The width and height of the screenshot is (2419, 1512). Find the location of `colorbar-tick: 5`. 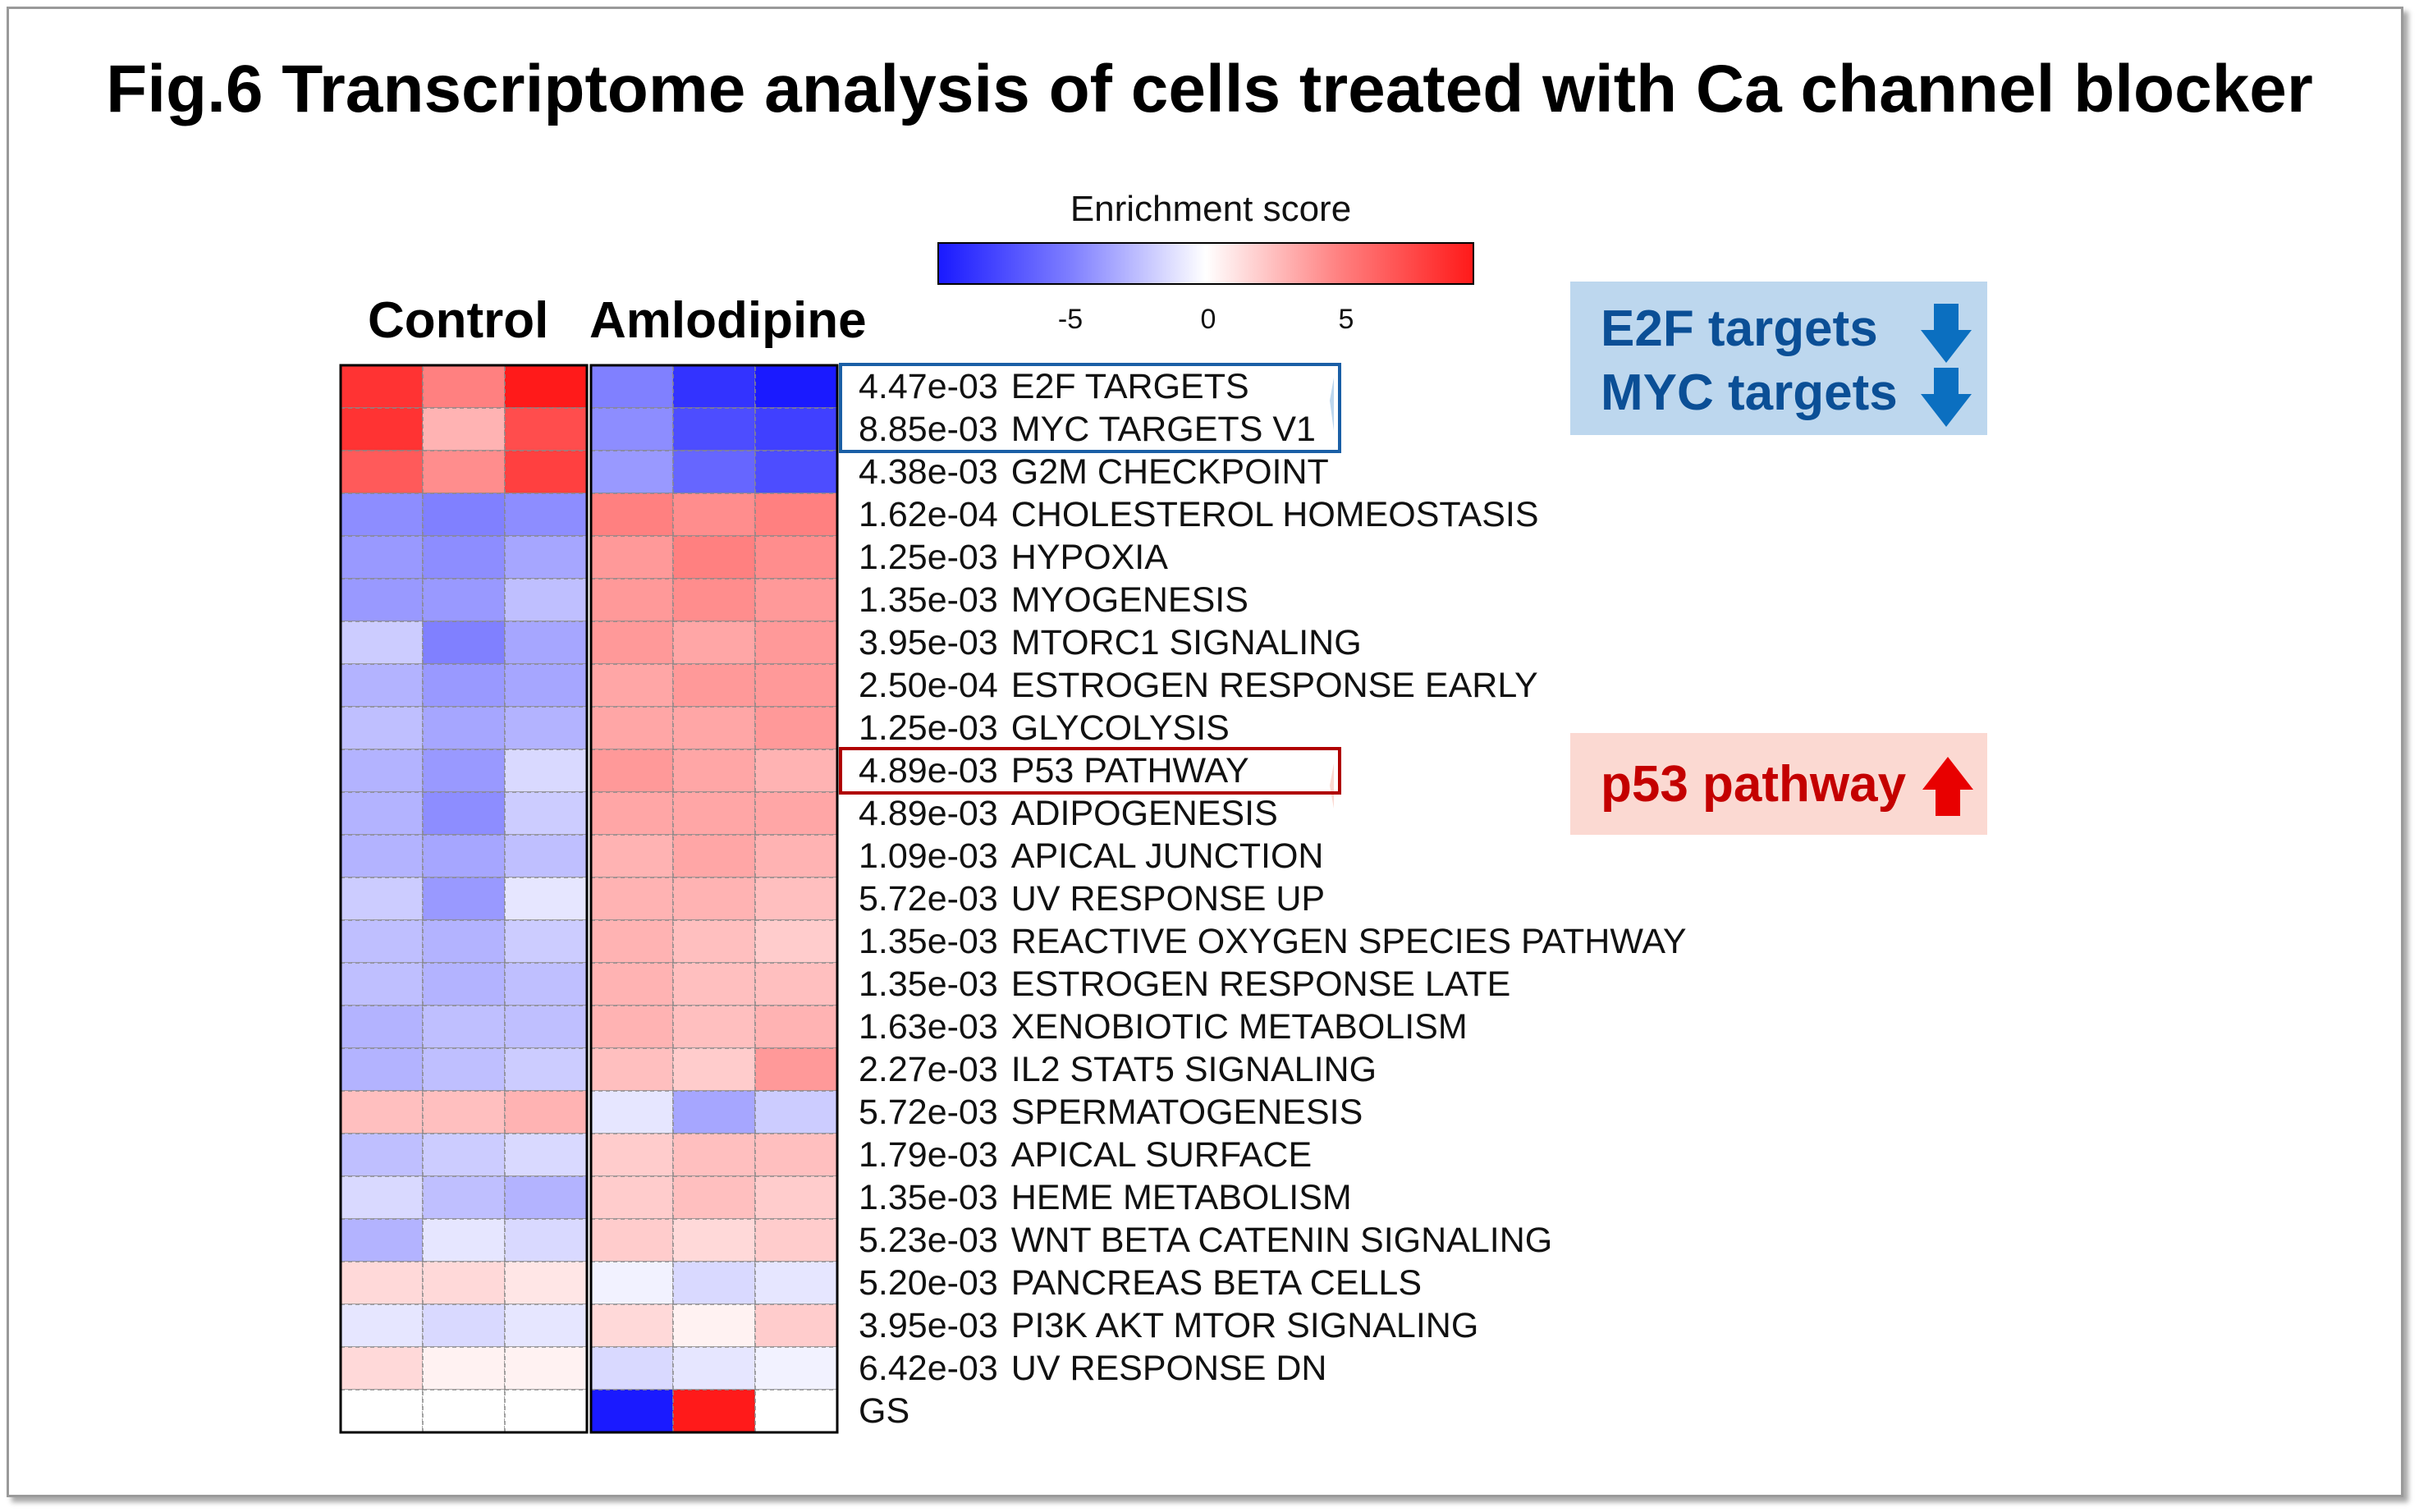

colorbar-tick: 5 is located at coordinates (1346, 319).